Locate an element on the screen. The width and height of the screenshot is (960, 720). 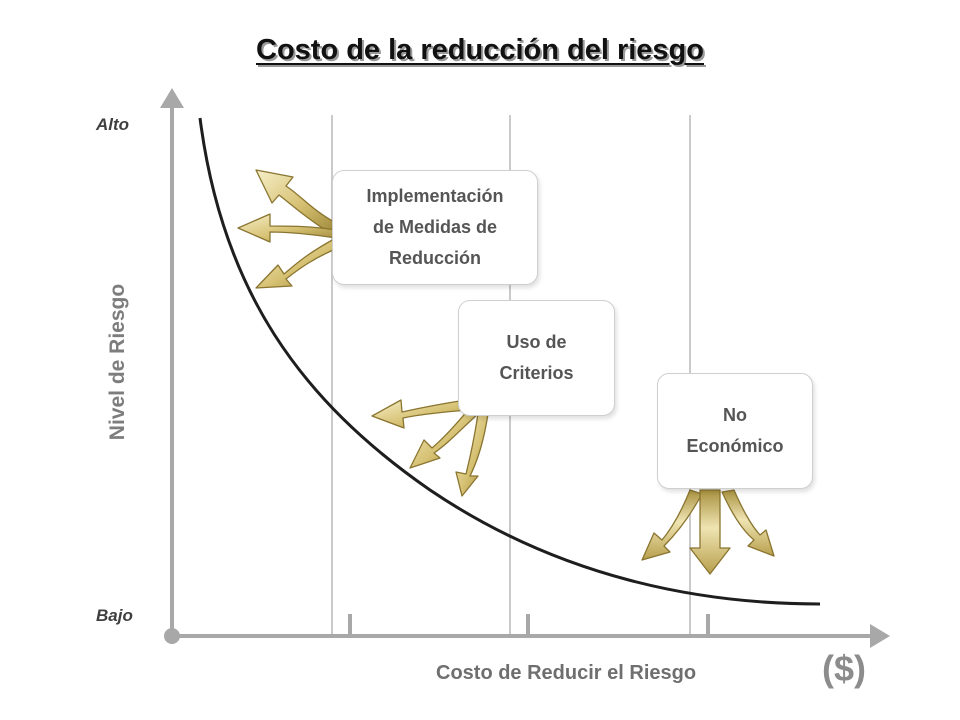
arrow-up-icon is located at coordinates (172, 98).